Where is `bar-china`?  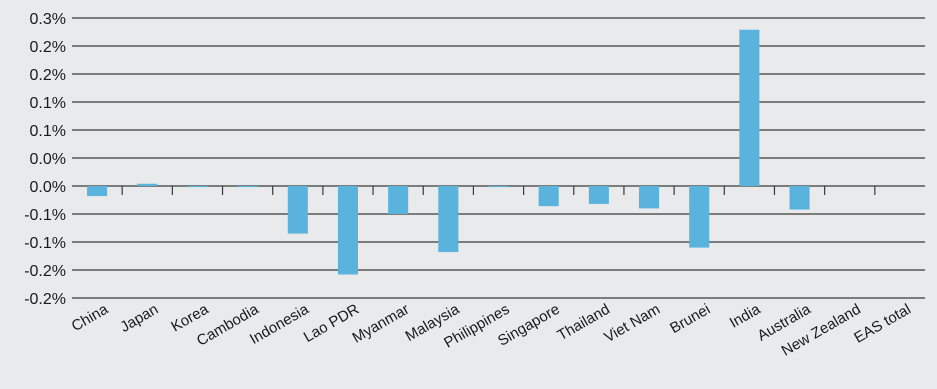 bar-china is located at coordinates (97, 191).